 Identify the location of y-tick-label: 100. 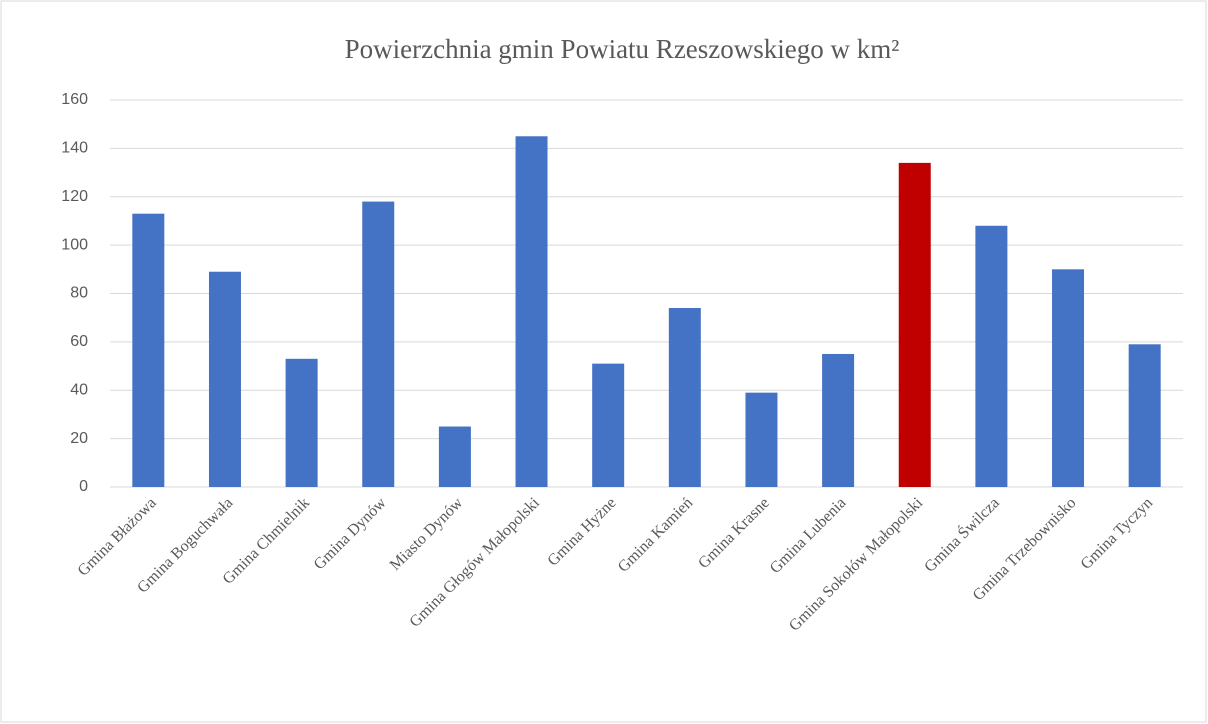
(74, 244).